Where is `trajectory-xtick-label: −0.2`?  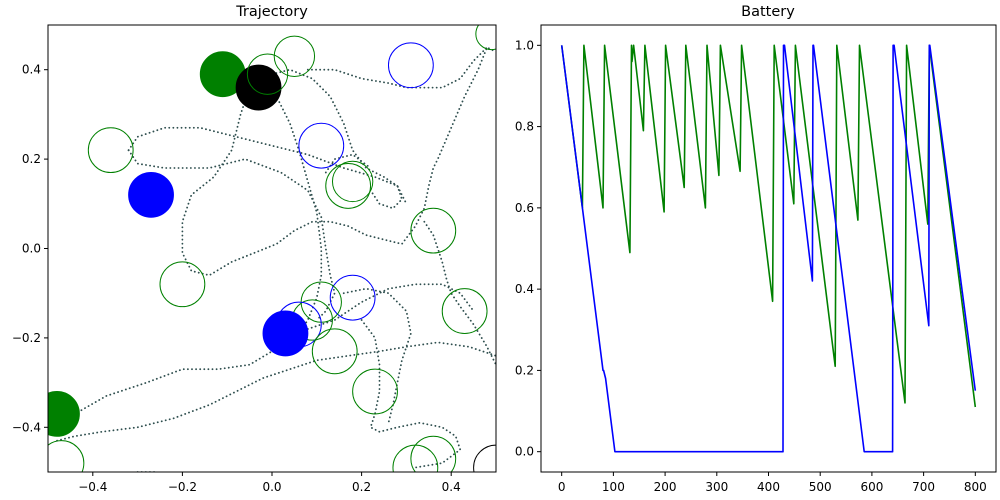
trajectory-xtick-label: −0.2 is located at coordinates (182, 487).